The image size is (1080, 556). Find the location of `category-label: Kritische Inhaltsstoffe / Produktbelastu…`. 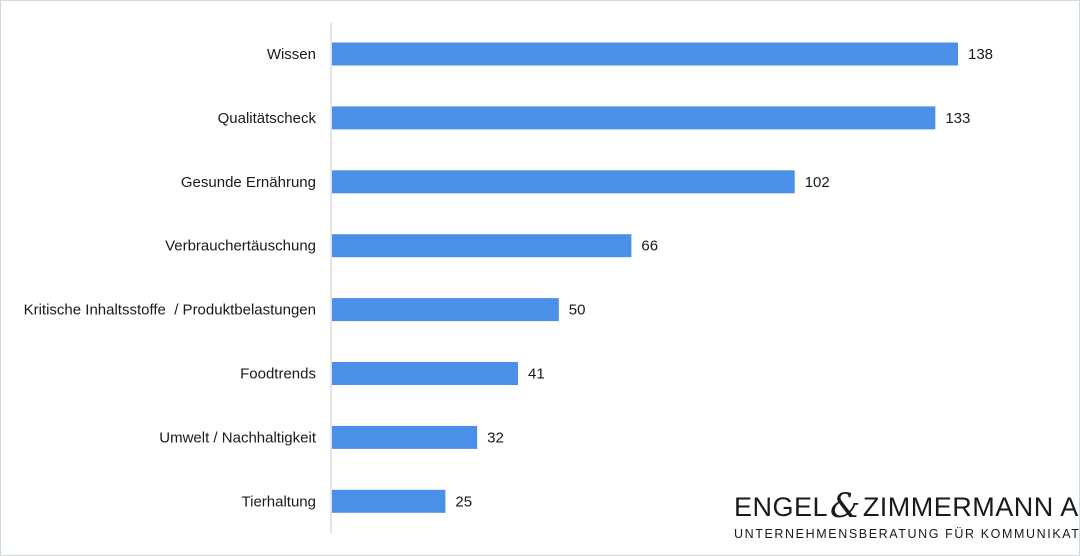

category-label: Kritische Inhaltsstoffe / Produktbelastu… is located at coordinates (170, 310).